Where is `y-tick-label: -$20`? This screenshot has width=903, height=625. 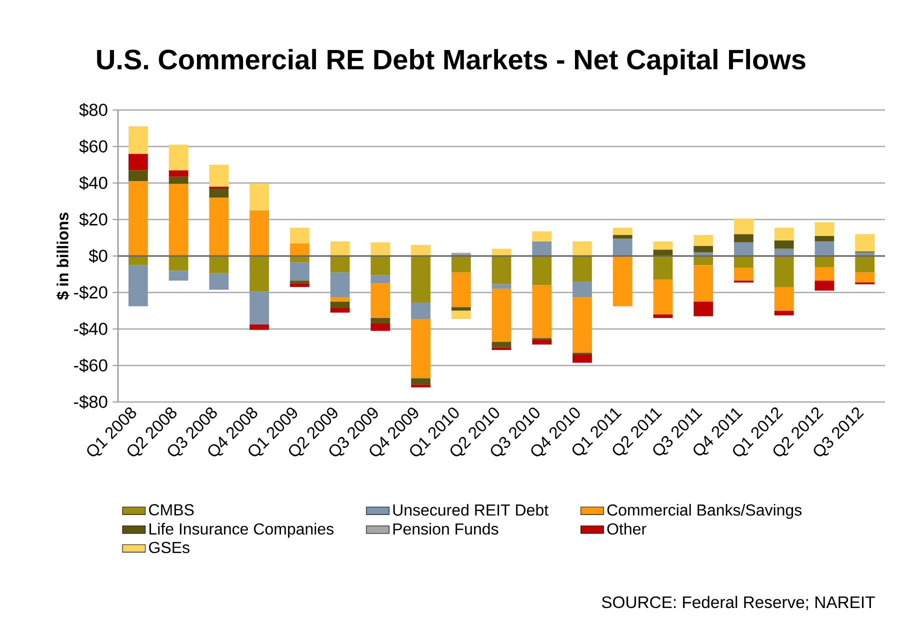
y-tick-label: -$20 is located at coordinates (91, 292).